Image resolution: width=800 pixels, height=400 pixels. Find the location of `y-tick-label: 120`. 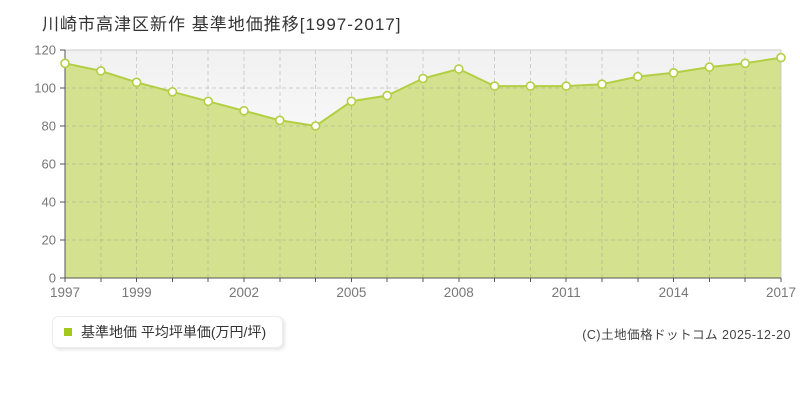

y-tick-label: 120 is located at coordinates (45, 50).